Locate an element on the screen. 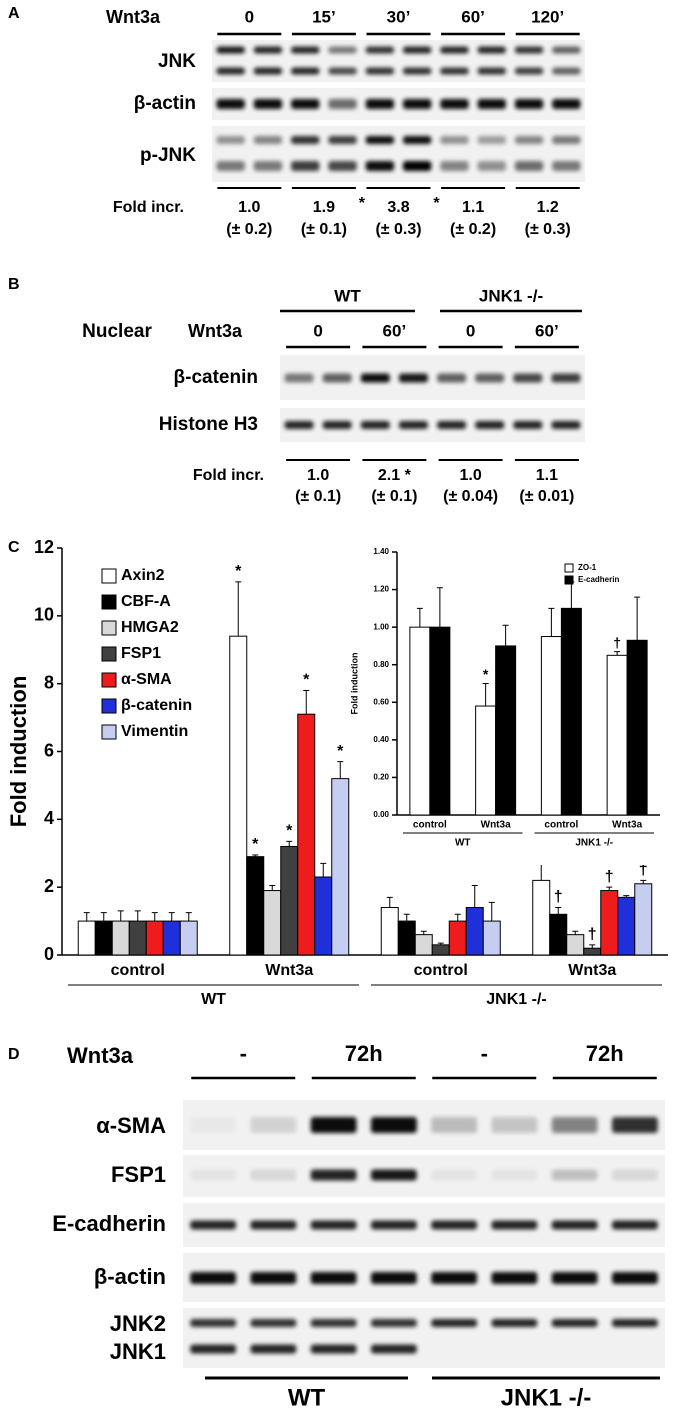  legend-label: FSP1 is located at coordinates (141, 653).